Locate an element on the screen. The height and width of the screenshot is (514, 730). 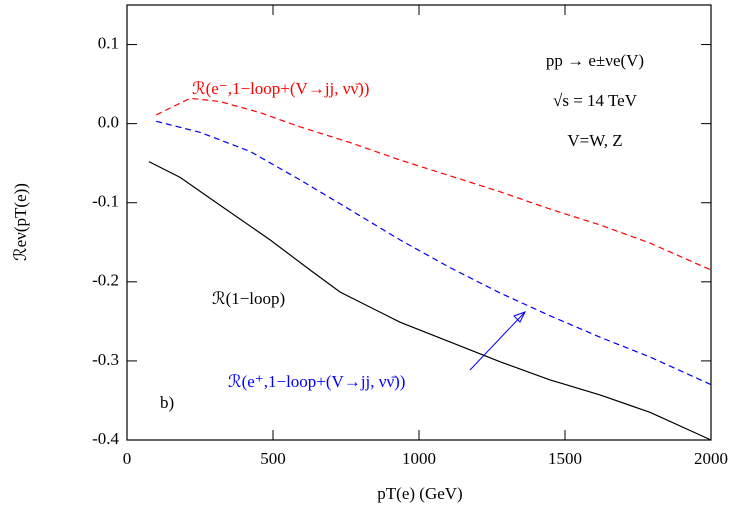
y-tick-label: 0.1 is located at coordinates (108, 42).